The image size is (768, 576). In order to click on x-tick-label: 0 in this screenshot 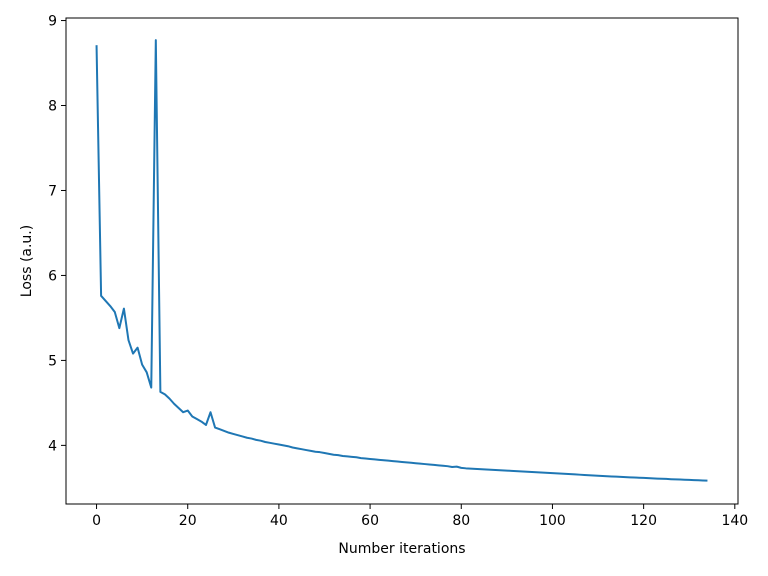, I will do `click(96, 521)`.